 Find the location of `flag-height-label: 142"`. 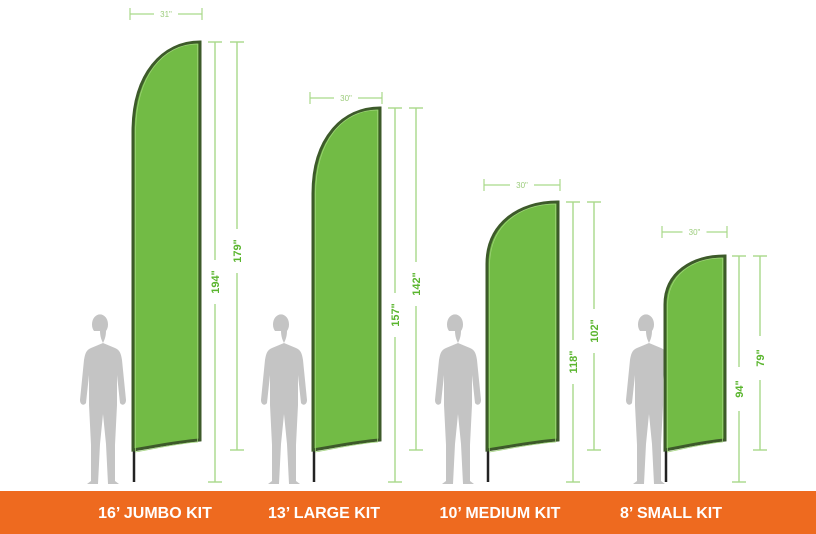

flag-height-label: 142" is located at coordinates (417, 284).